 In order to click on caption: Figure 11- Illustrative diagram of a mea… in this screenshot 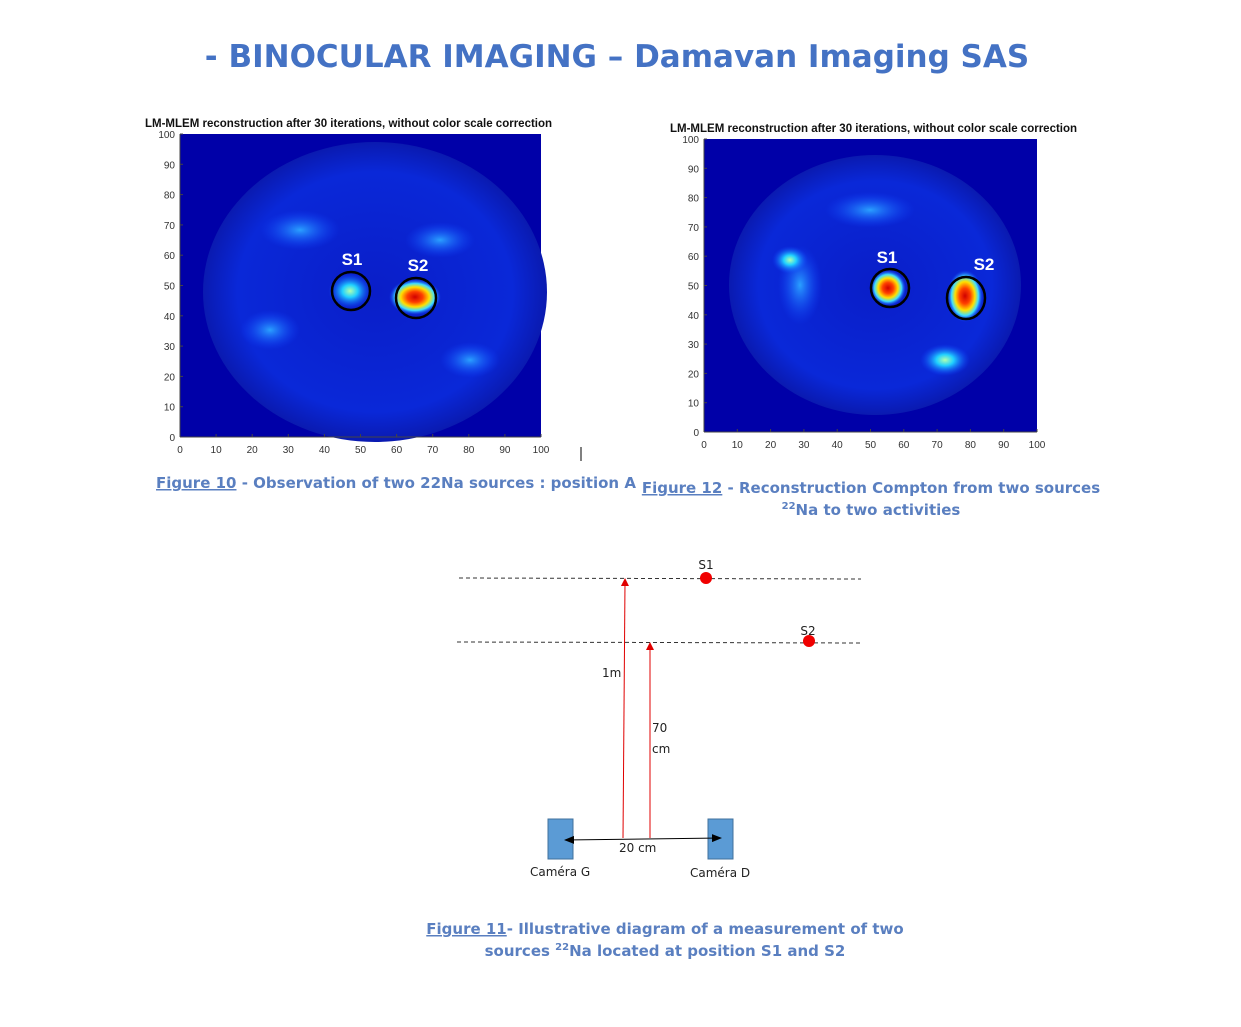, I will do `click(664, 929)`.